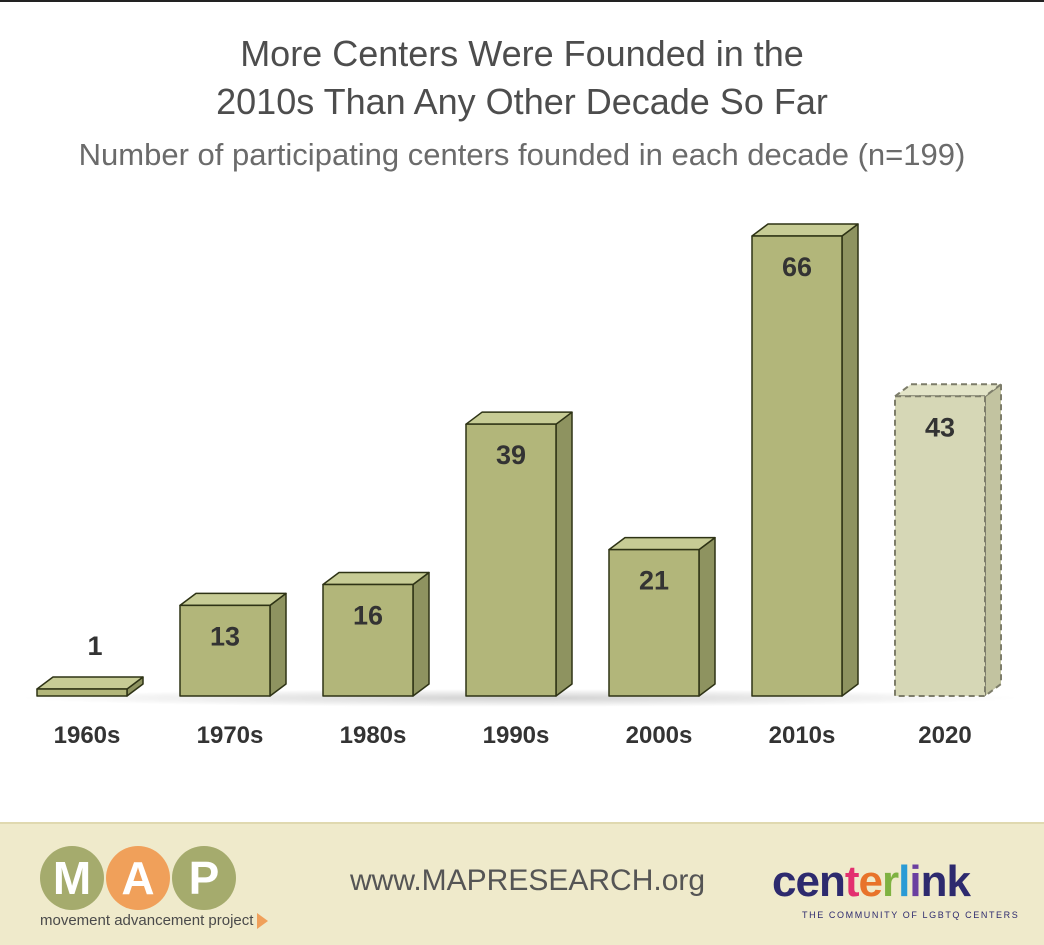 This screenshot has width=1044, height=945. What do you see at coordinates (94, 646) in the screenshot?
I see `bar-value-label: 1` at bounding box center [94, 646].